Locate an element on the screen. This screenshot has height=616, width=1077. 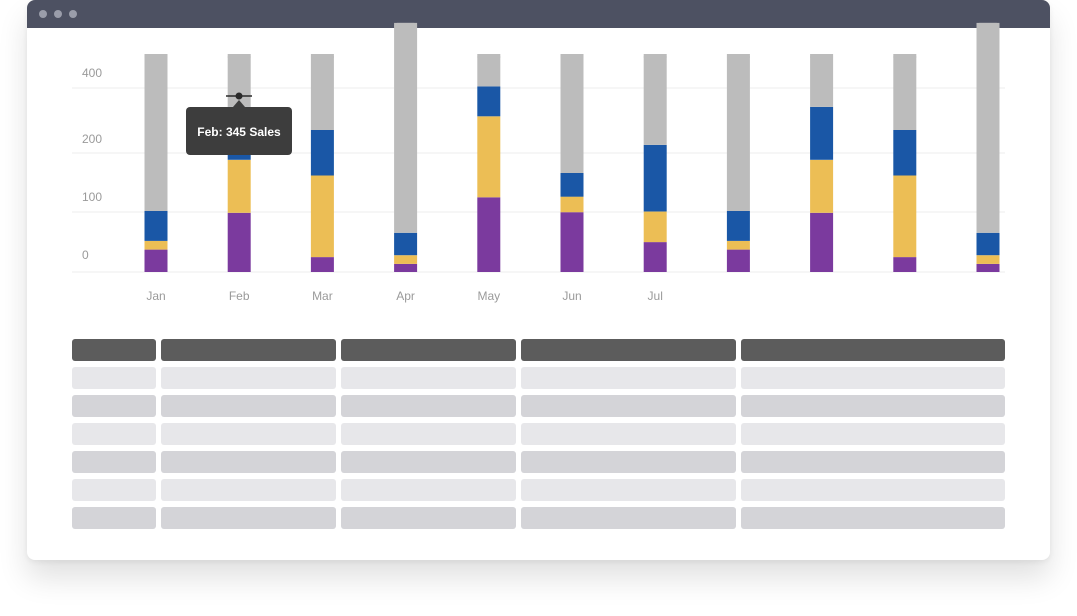
tooltip: Feb: 345 Sales is located at coordinates (239, 123).